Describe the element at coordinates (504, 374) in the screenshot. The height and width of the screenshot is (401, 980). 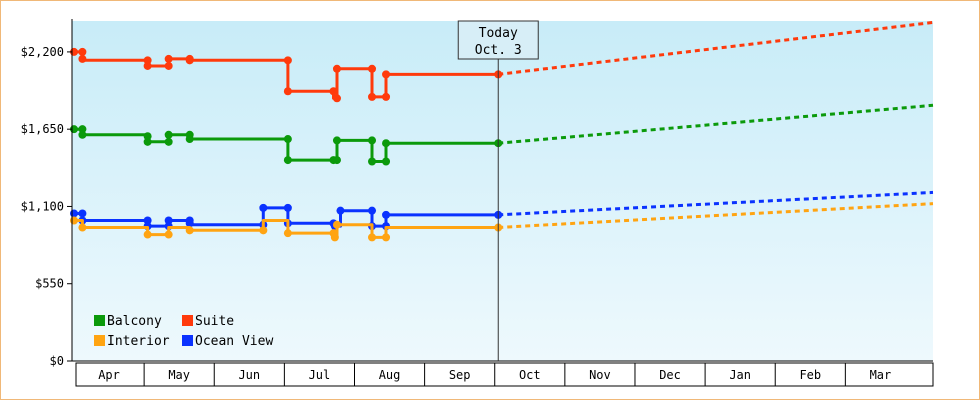
I see `month-band` at that location.